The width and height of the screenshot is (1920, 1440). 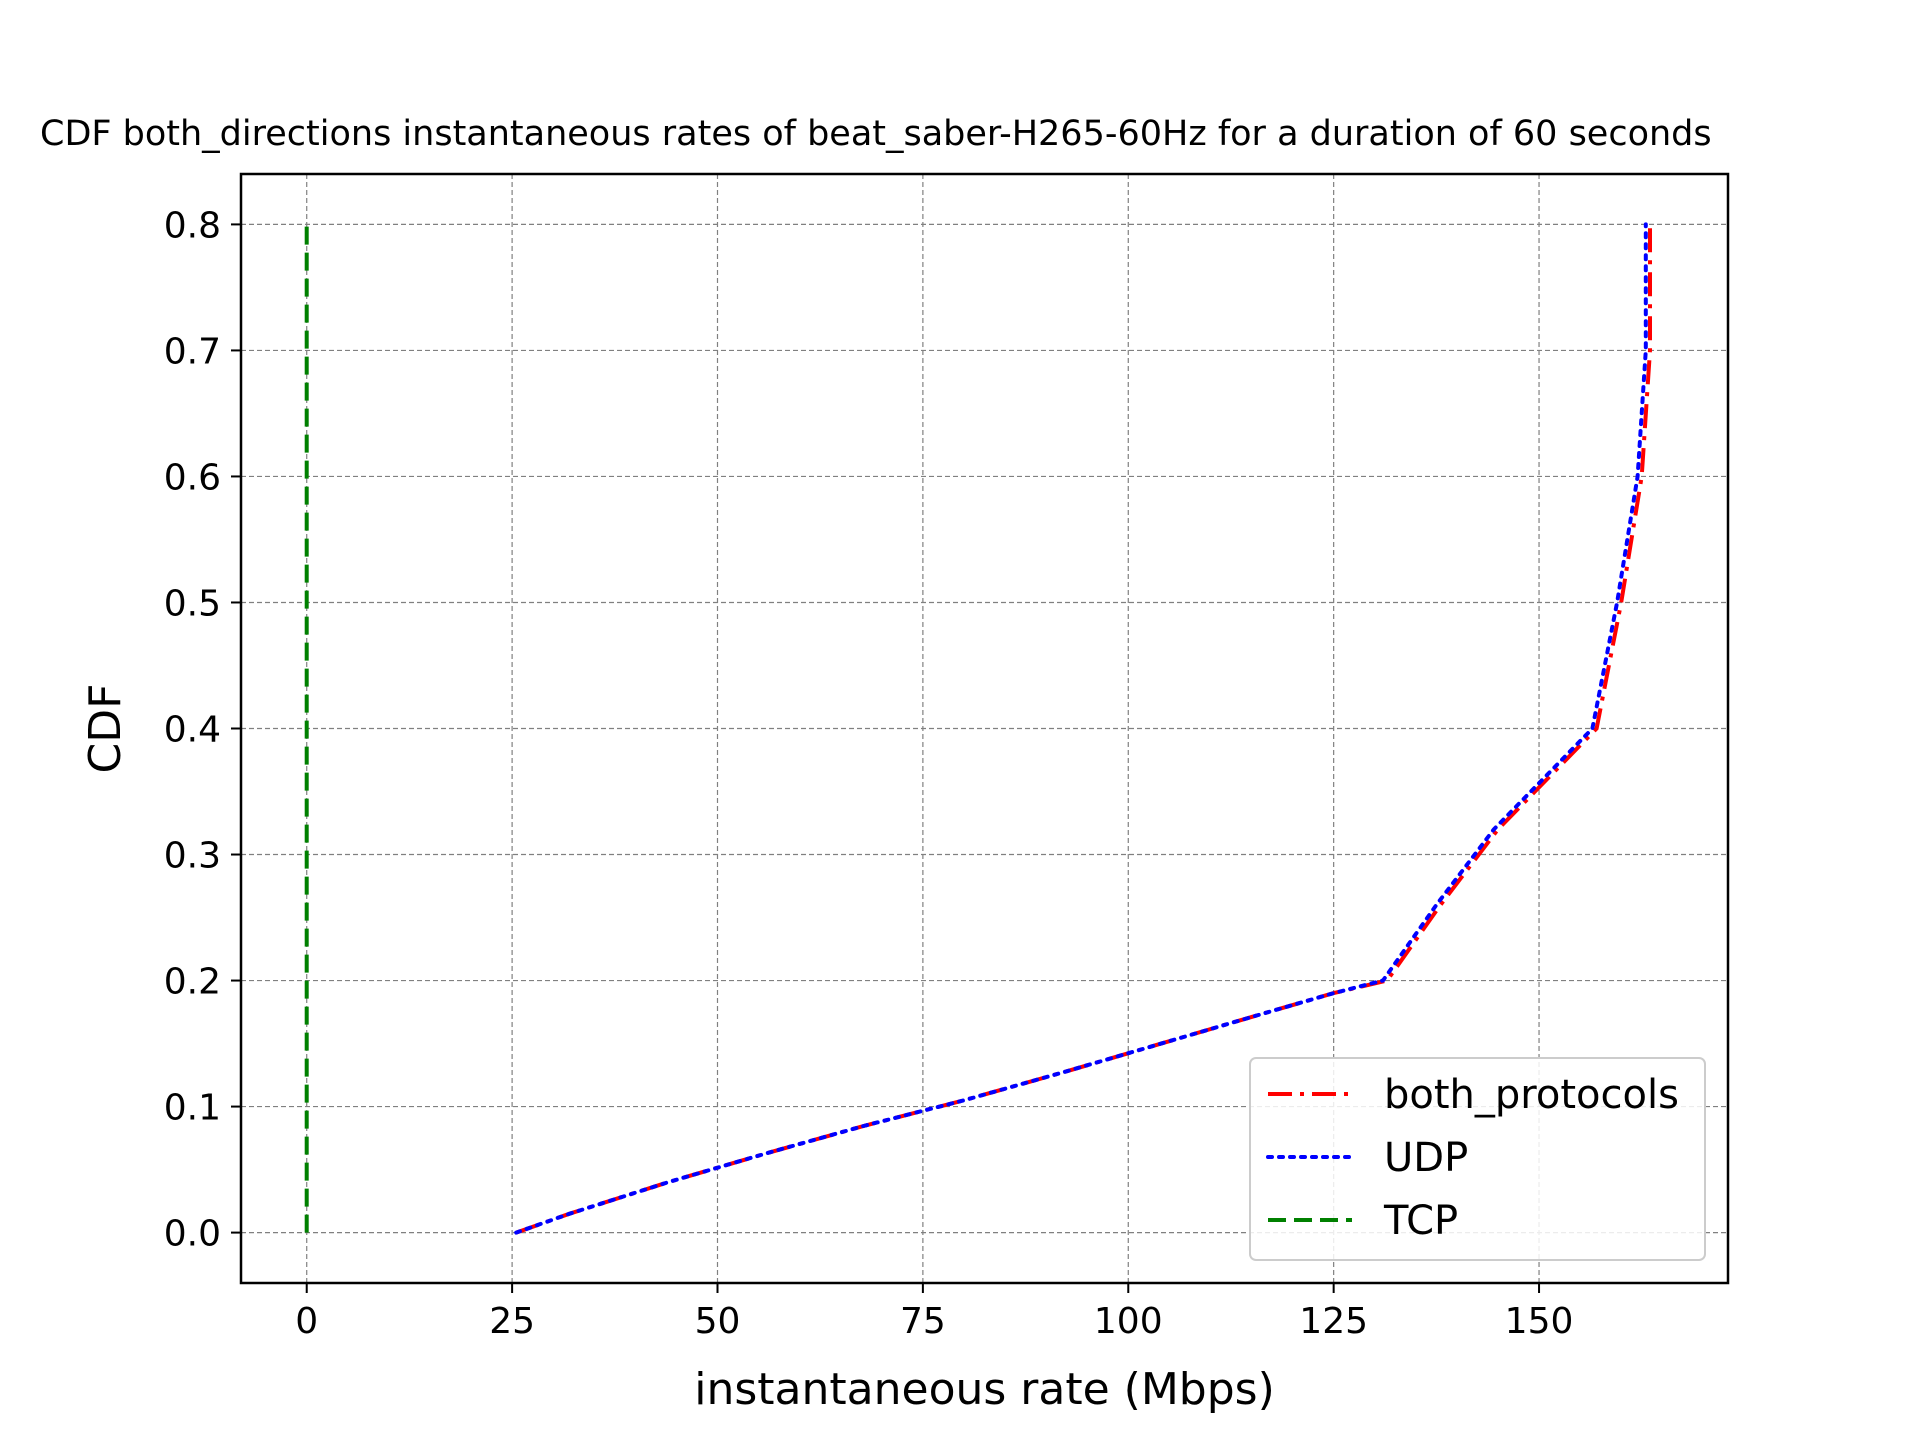 What do you see at coordinates (105, 729) in the screenshot?
I see `y-axis-label: CDF` at bounding box center [105, 729].